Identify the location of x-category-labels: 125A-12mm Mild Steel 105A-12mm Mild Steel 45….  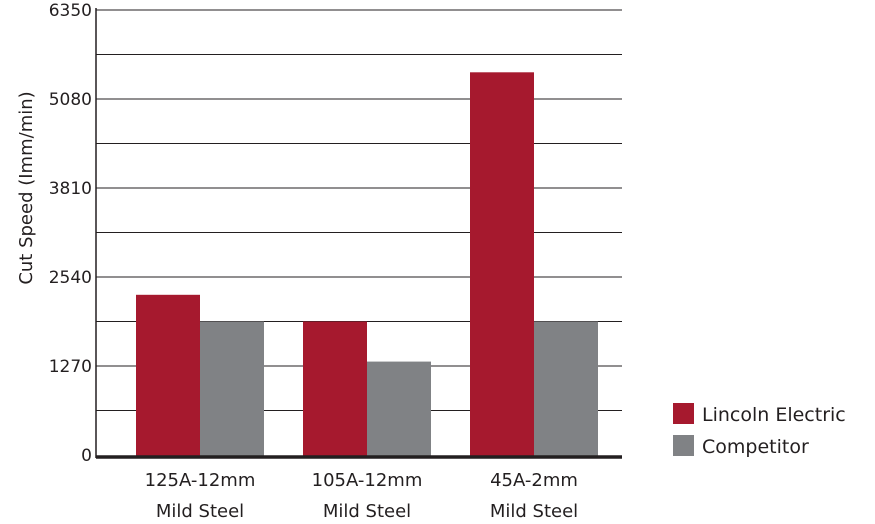
(362, 496).